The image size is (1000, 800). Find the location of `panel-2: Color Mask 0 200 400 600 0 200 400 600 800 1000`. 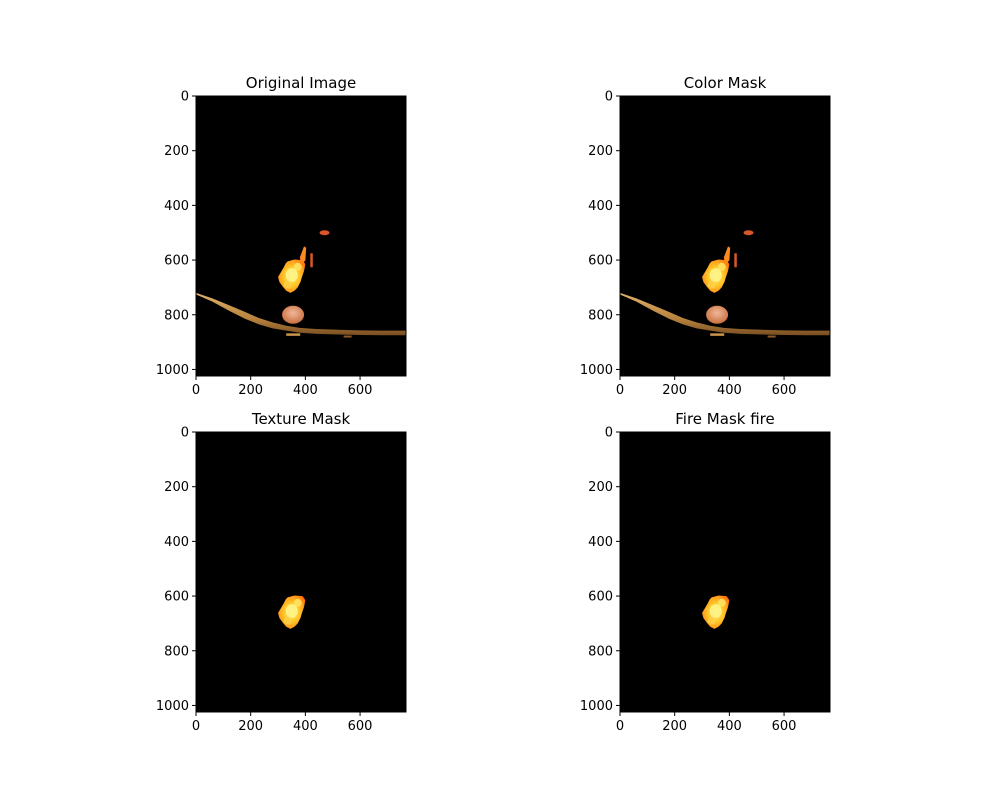

panel-2: Color Mask 0 200 400 600 0 200 400 600 800 1000 is located at coordinates (705, 236).